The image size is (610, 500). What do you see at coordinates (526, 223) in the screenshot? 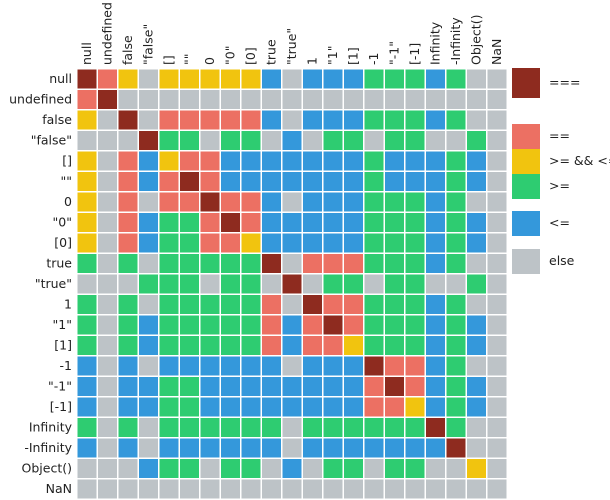
I see `legend-swatch` at bounding box center [526, 223].